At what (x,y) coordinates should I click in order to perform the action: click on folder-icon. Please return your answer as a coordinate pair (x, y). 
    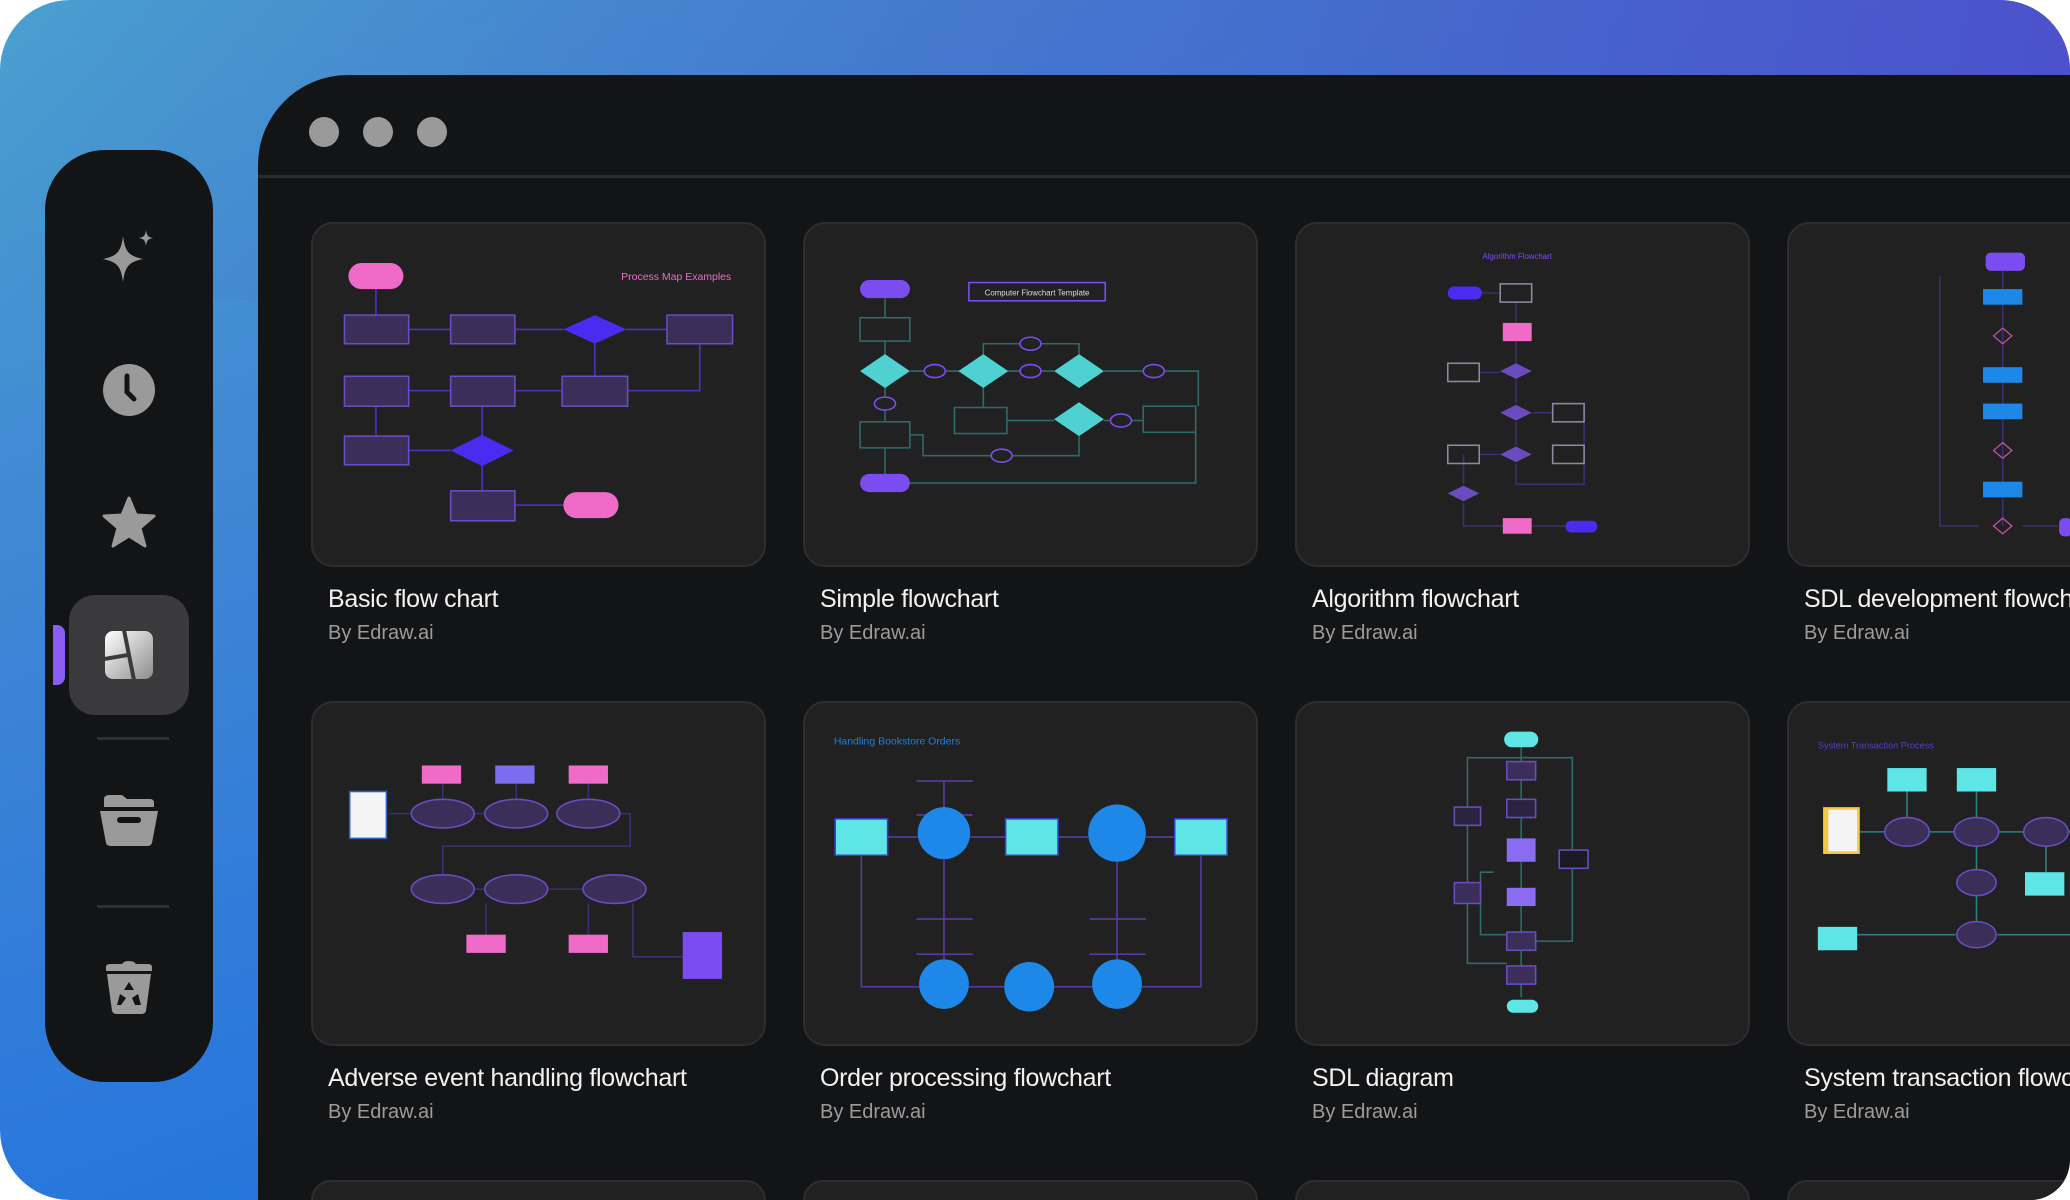
    Looking at the image, I should click on (129, 820).